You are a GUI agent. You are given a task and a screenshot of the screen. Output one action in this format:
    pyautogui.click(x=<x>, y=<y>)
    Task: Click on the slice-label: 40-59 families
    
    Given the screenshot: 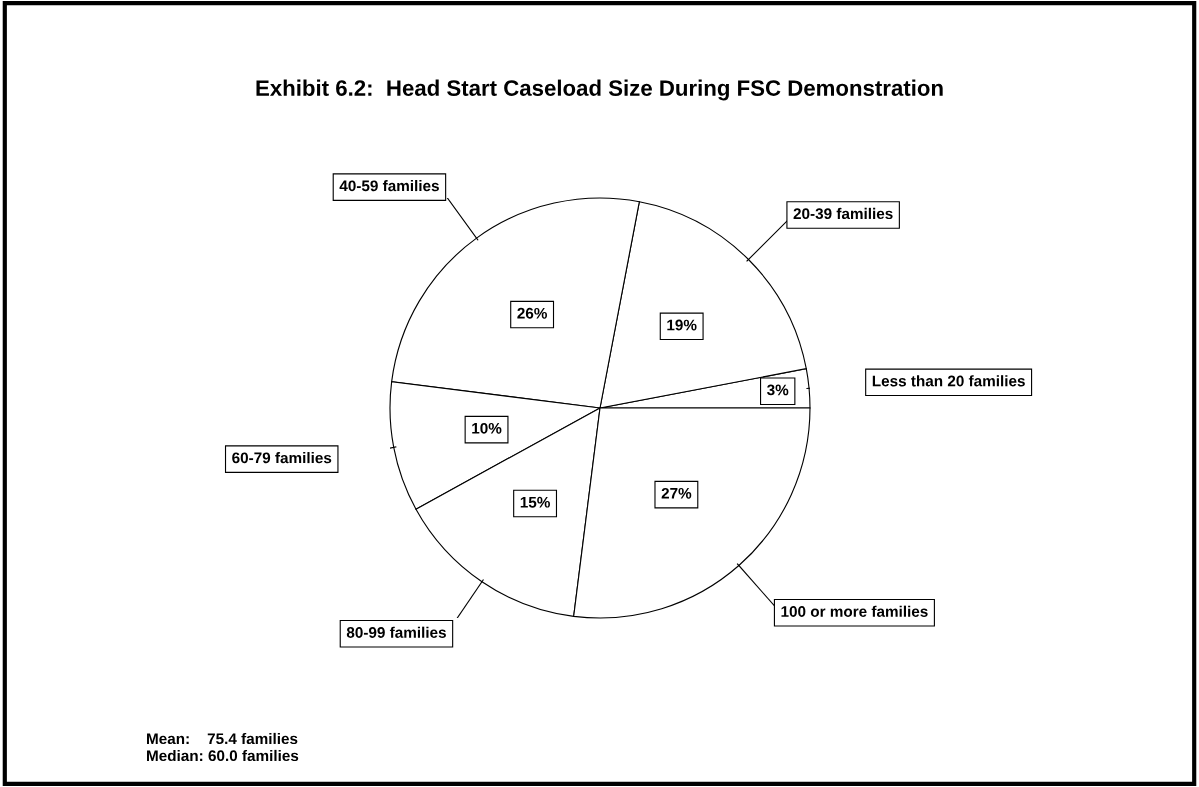 What is the action you would take?
    pyautogui.click(x=389, y=186)
    